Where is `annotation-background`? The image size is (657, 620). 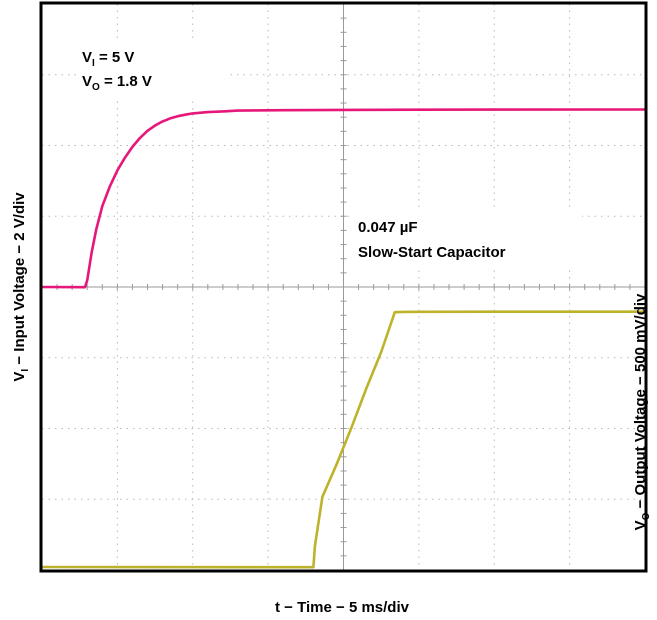
annotation-background is located at coordinates (153, 69).